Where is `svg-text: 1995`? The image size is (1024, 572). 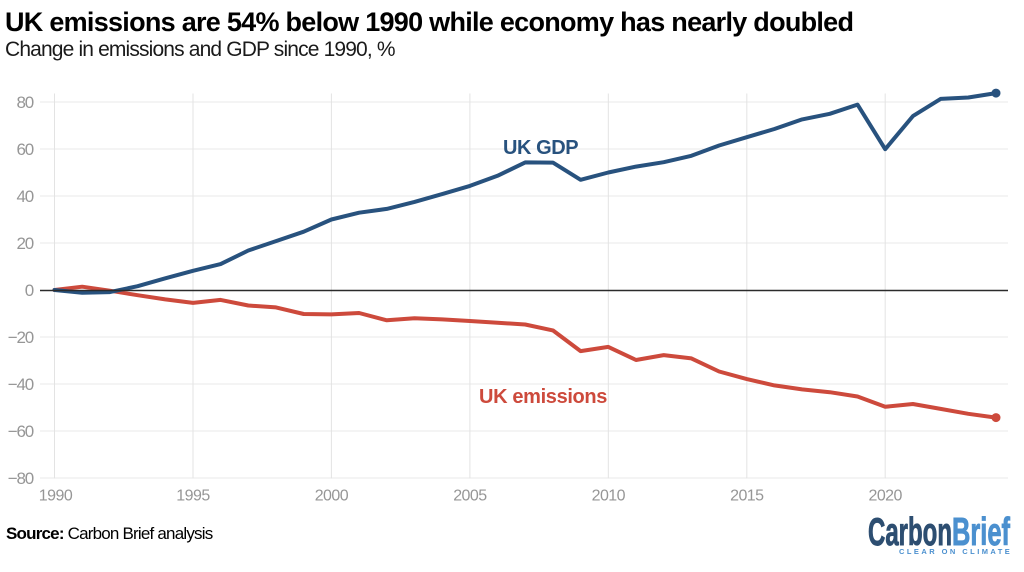 svg-text: 1995 is located at coordinates (193, 496).